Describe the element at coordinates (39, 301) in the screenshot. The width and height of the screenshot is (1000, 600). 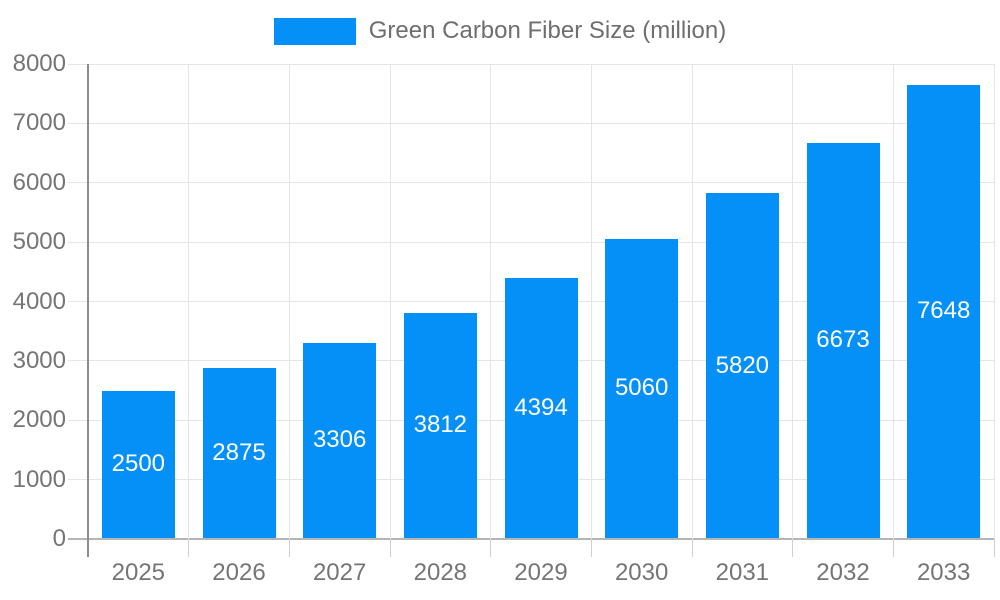
I see `y-axis-tick-label: 4000` at that location.